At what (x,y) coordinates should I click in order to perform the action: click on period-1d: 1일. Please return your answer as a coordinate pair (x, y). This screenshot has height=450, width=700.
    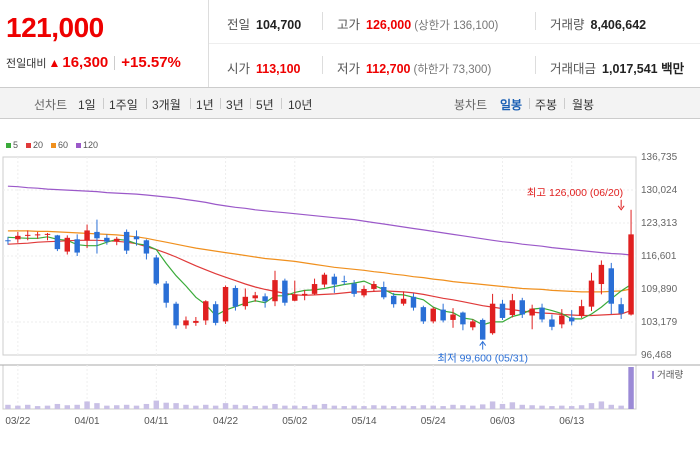
    Looking at the image, I should click on (87, 105).